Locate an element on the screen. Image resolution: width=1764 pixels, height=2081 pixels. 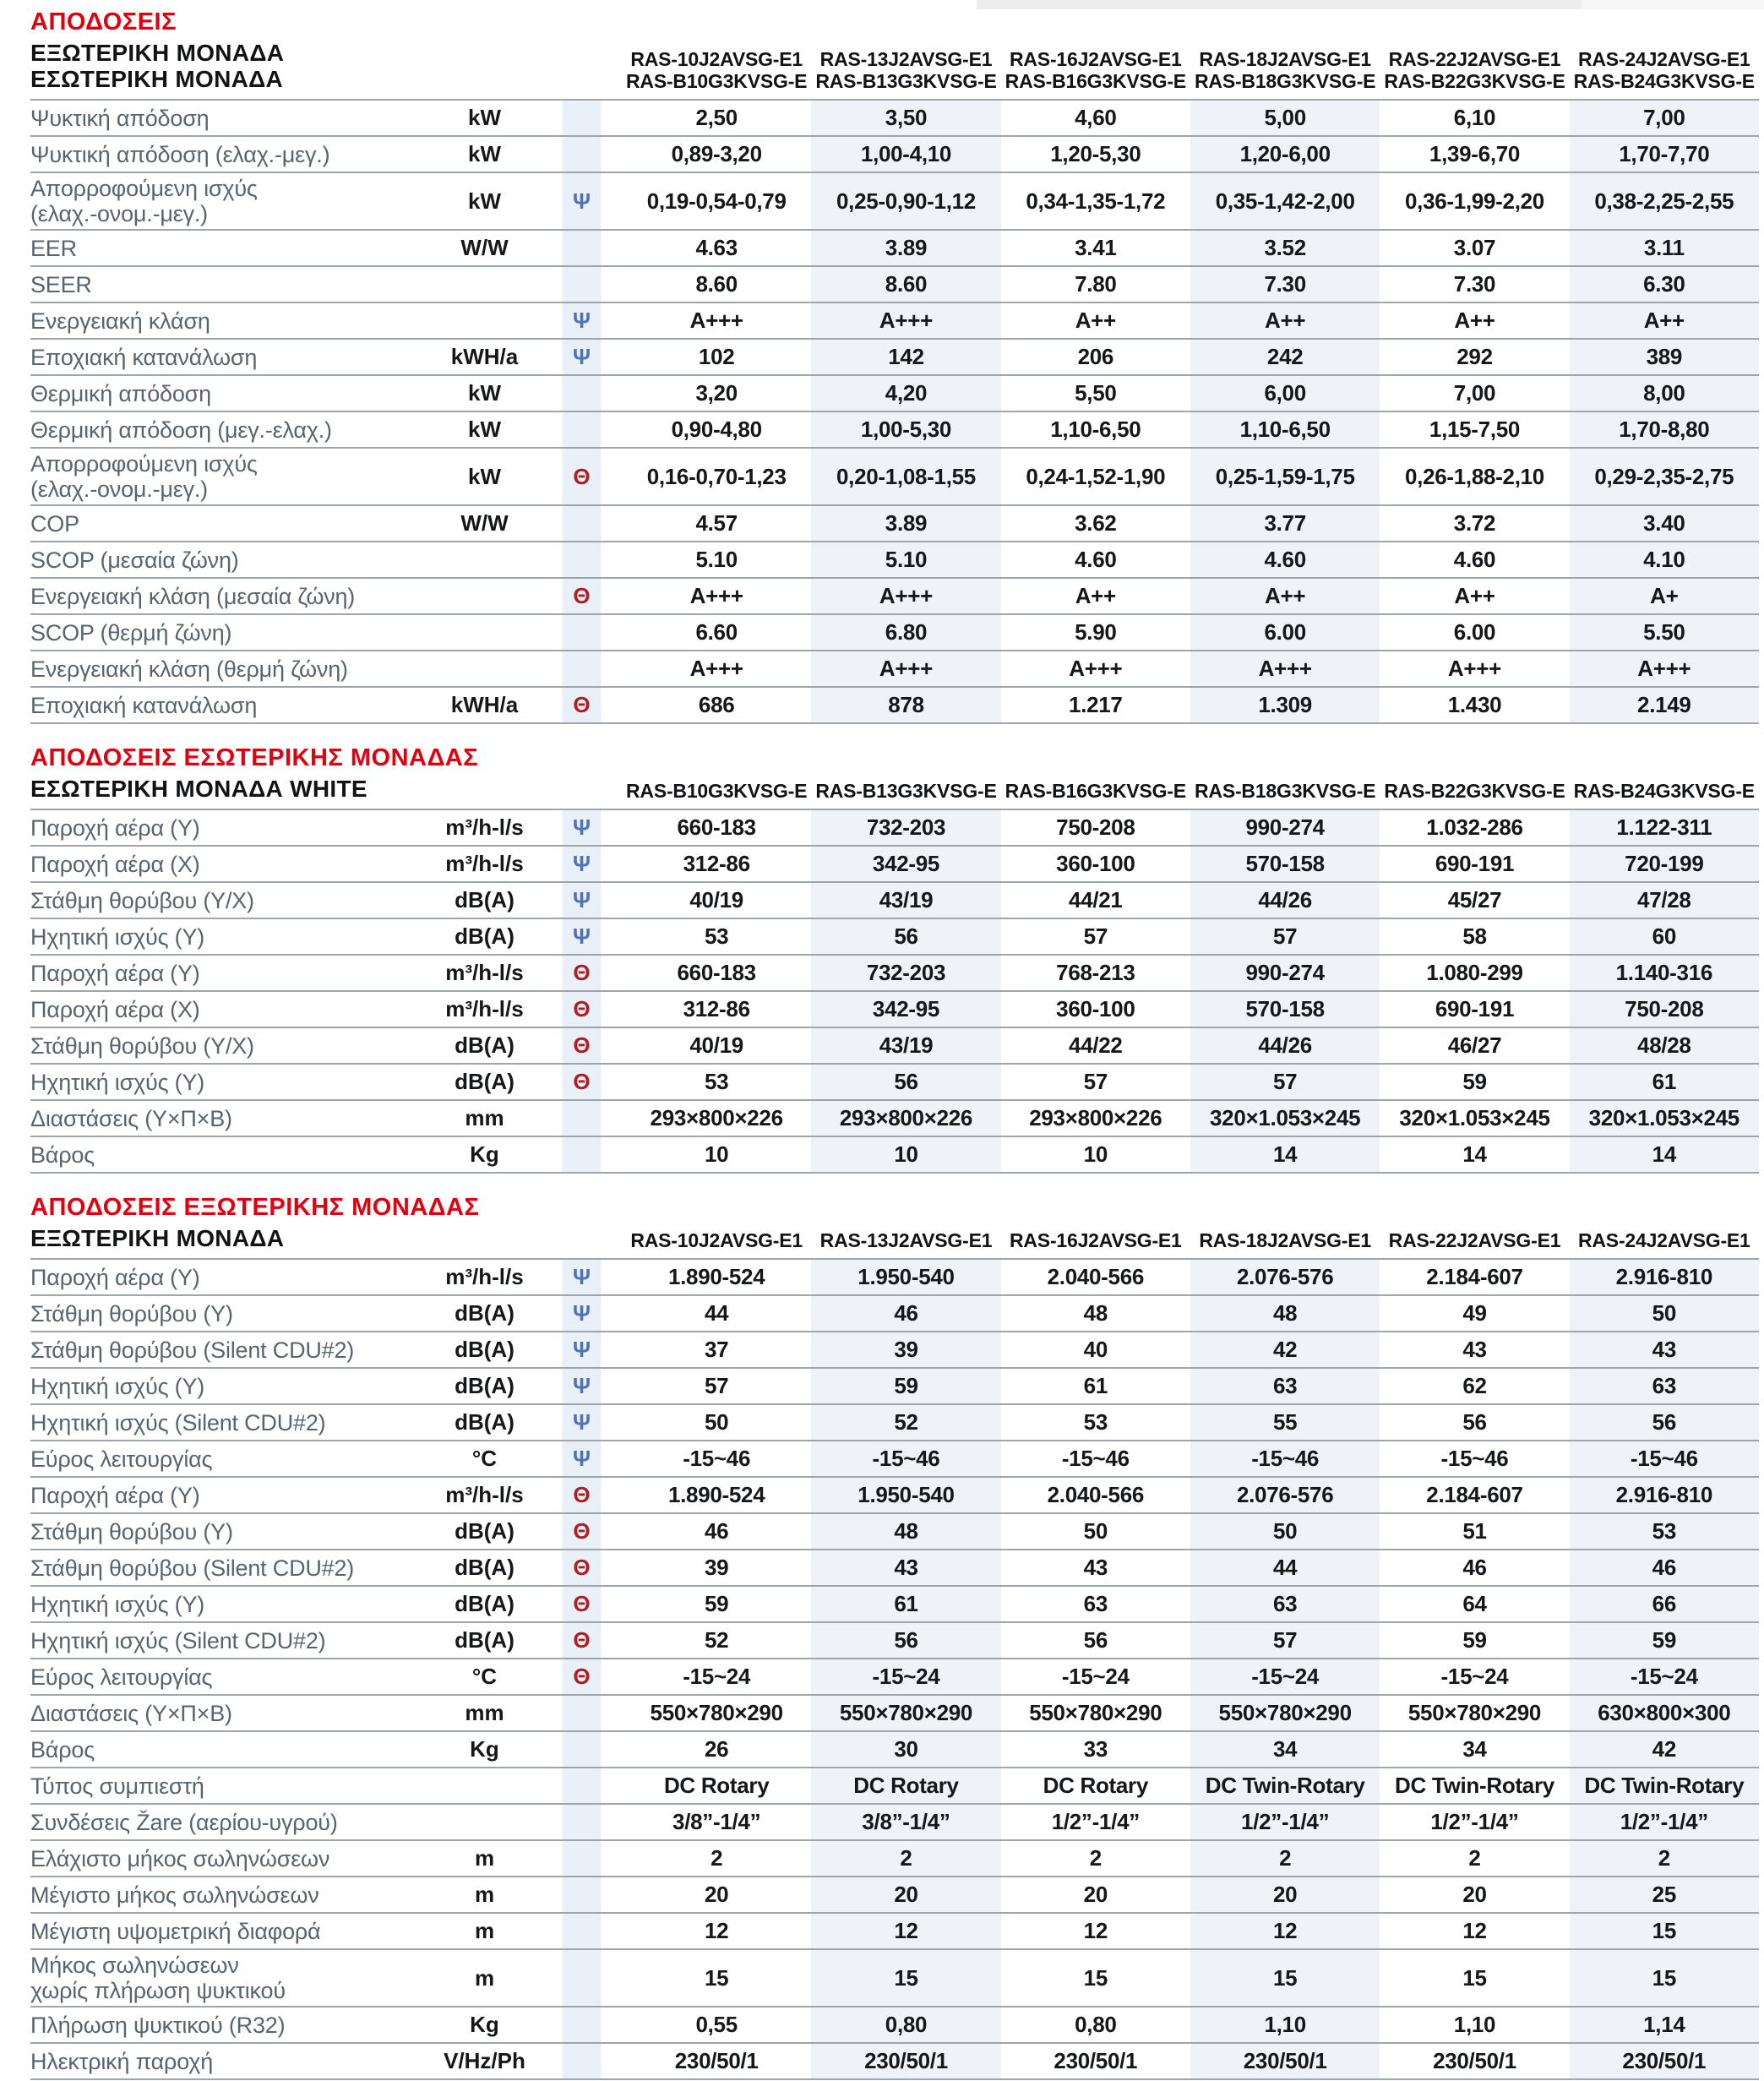
row-label: Στάθμη θορύβου (Y/X) is located at coordinates (142, 1045).